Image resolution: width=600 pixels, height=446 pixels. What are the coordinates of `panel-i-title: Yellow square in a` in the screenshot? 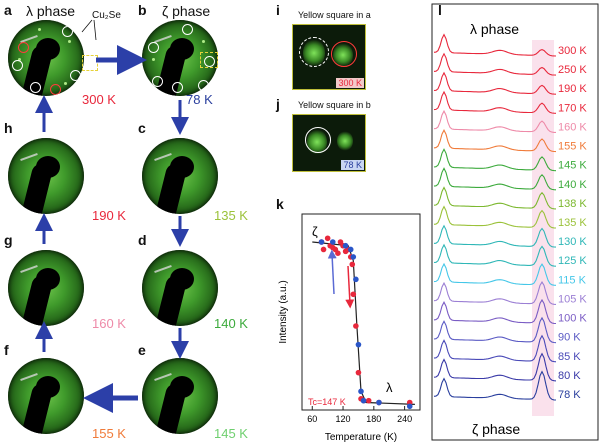 It's located at (334, 15).